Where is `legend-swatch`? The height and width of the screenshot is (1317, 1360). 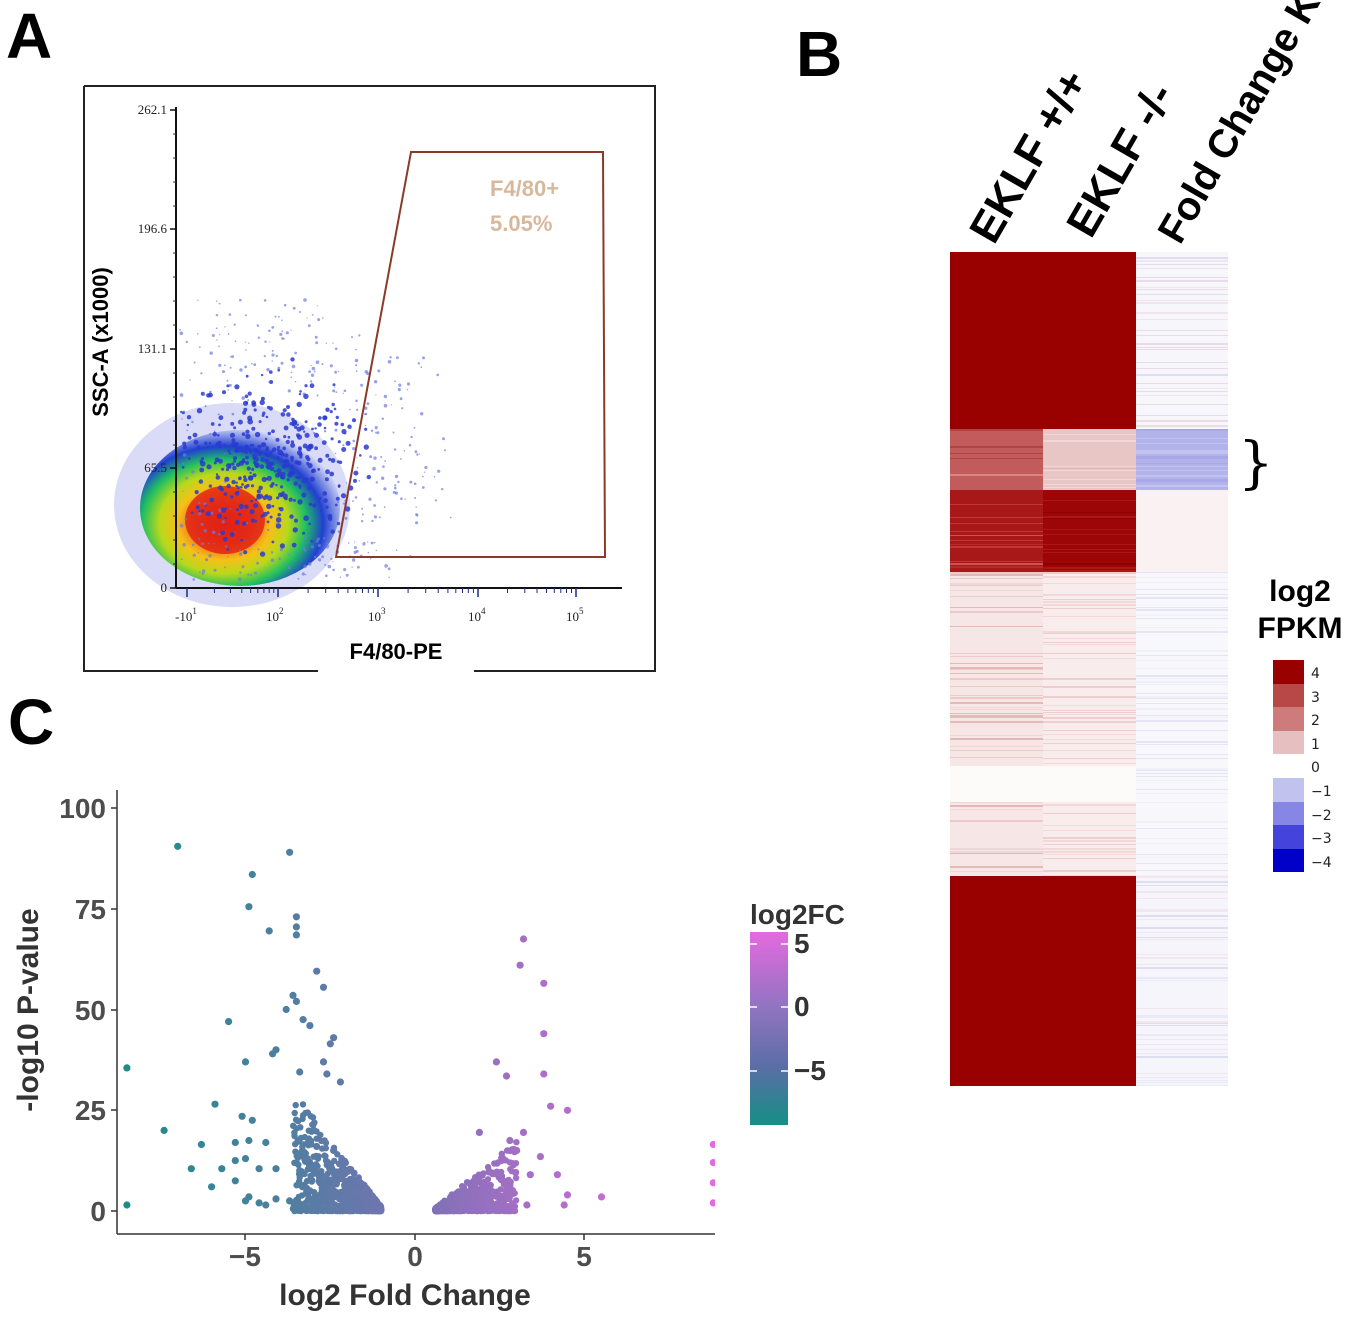
legend-swatch is located at coordinates (1288, 813).